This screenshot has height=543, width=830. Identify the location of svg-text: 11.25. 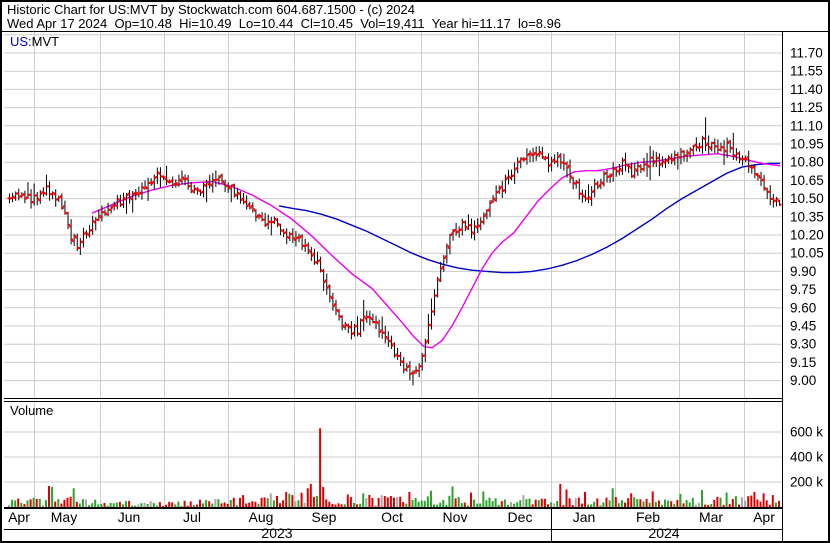
(806, 107).